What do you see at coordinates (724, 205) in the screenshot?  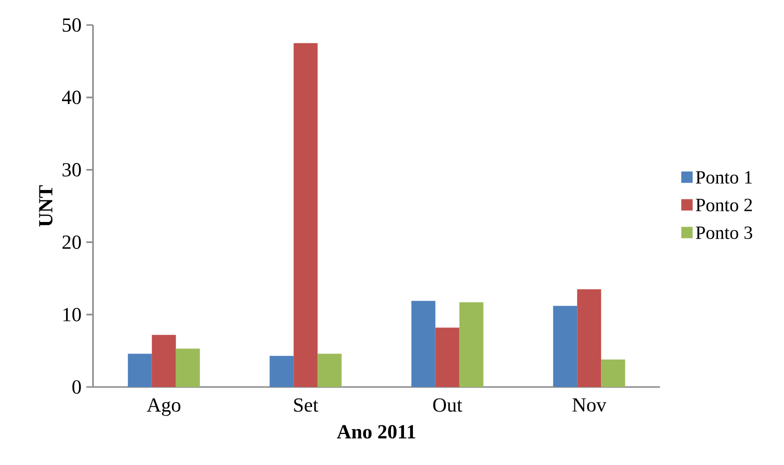 I see `legend-label: Ponto 2` at bounding box center [724, 205].